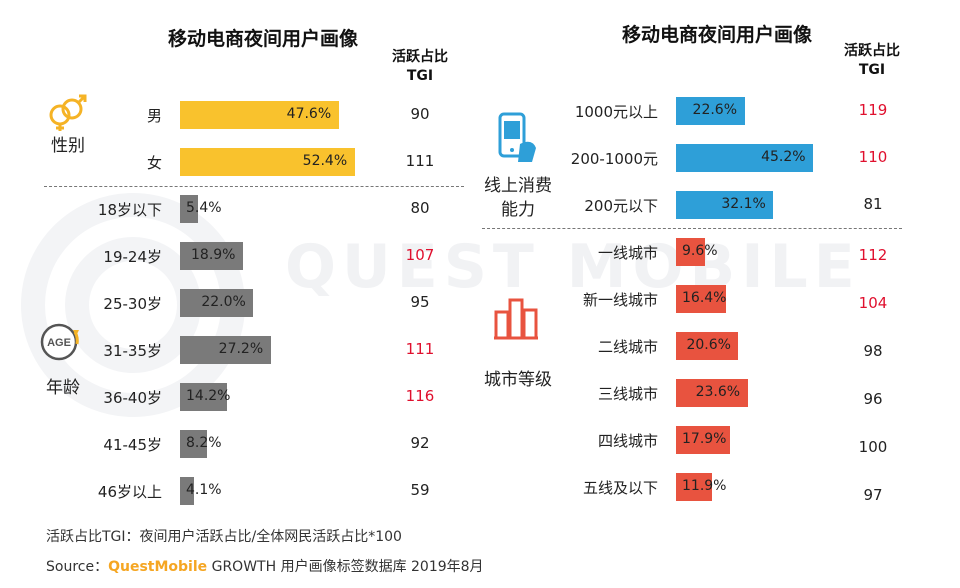 Image resolution: width=960 pixels, height=588 pixels. I want to click on right-row-1-0-bar, so click(691, 252).